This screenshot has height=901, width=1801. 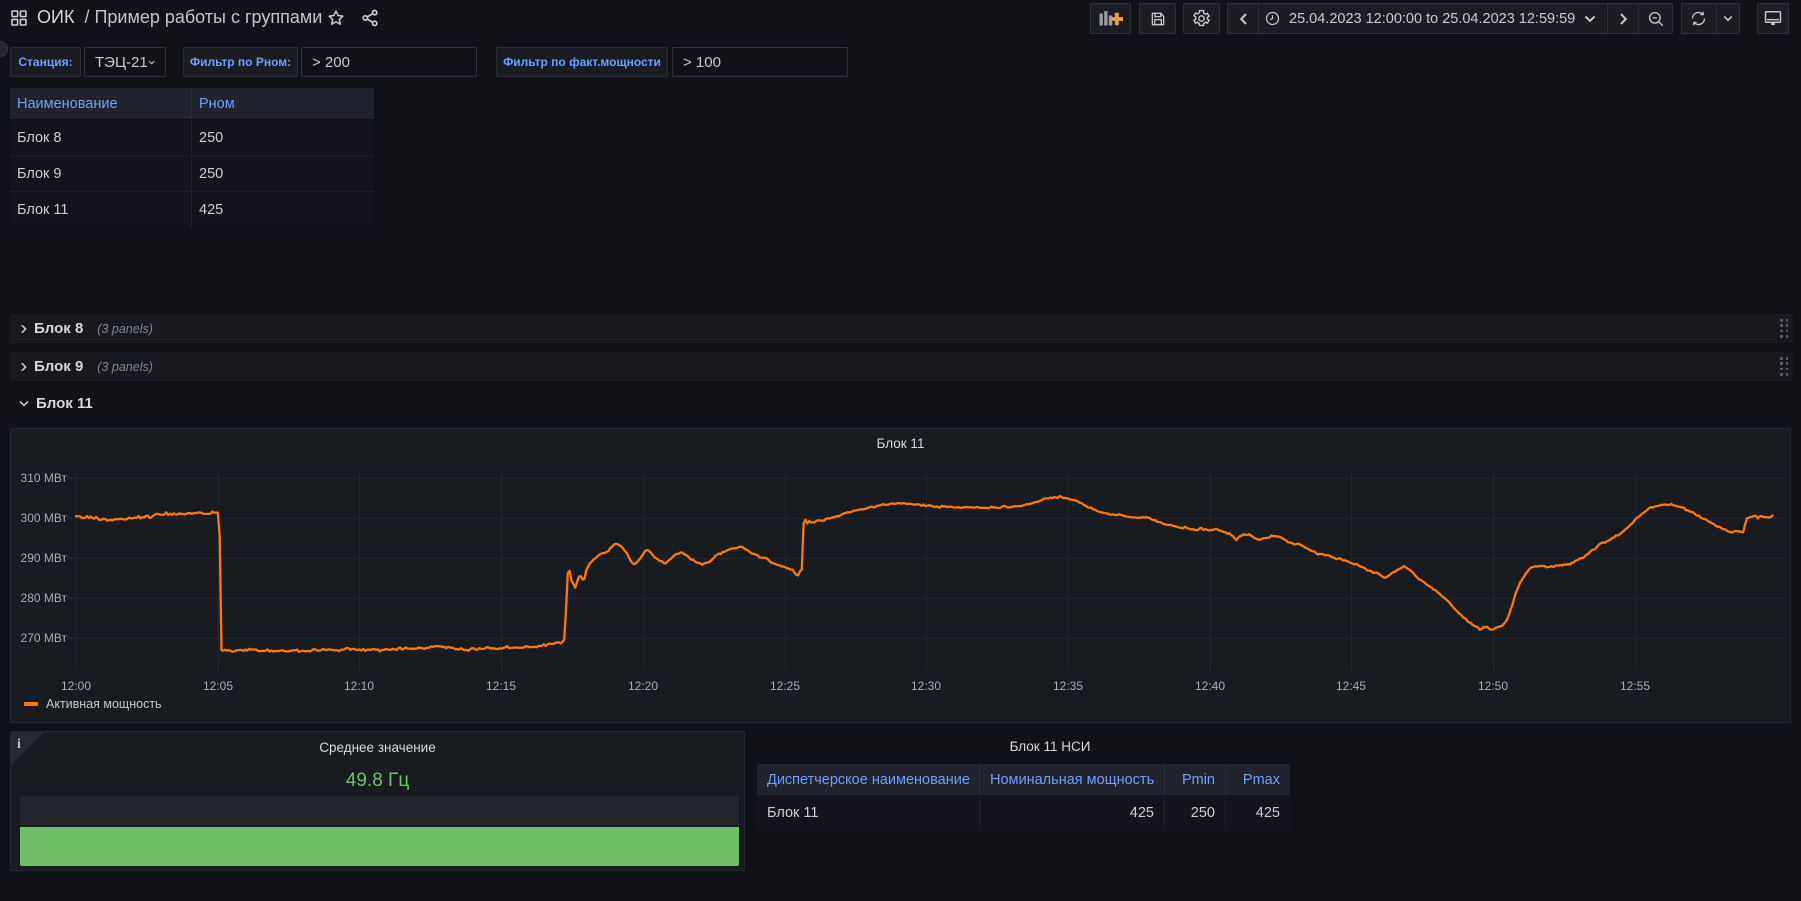 I want to click on svg-text: 310 МВт, so click(x=44, y=478).